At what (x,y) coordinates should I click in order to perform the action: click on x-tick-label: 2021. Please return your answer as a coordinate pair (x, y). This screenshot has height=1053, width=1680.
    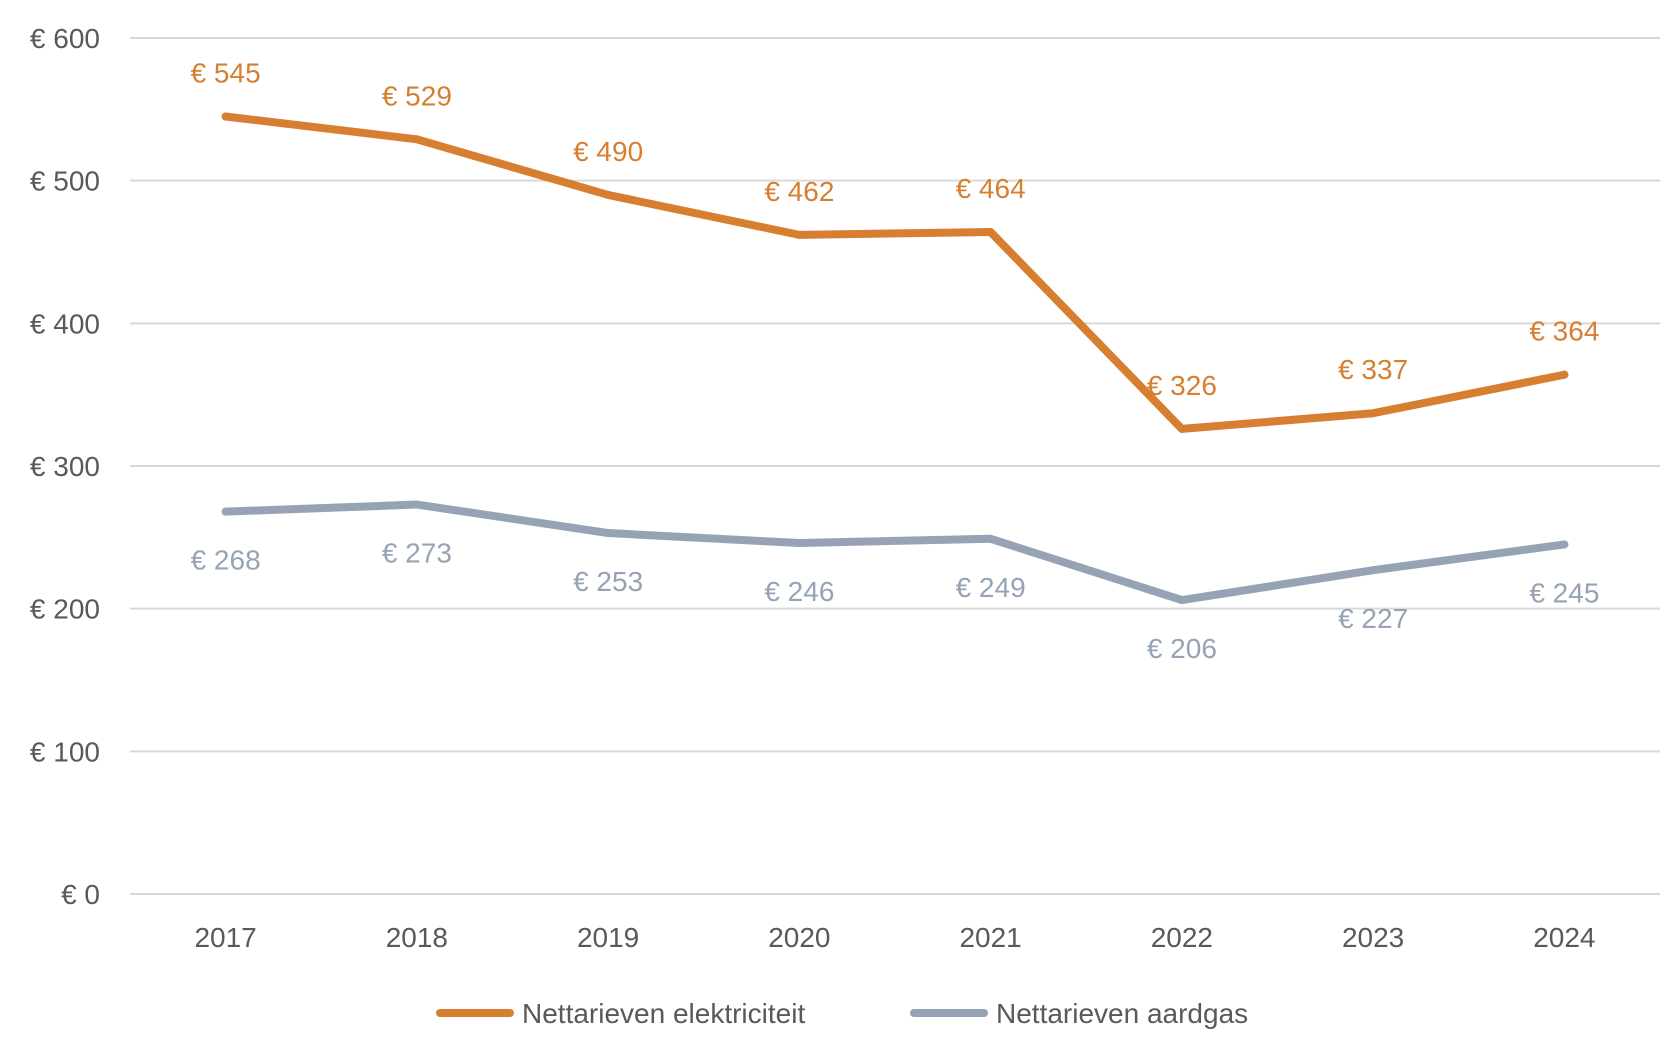
    Looking at the image, I should click on (990, 937).